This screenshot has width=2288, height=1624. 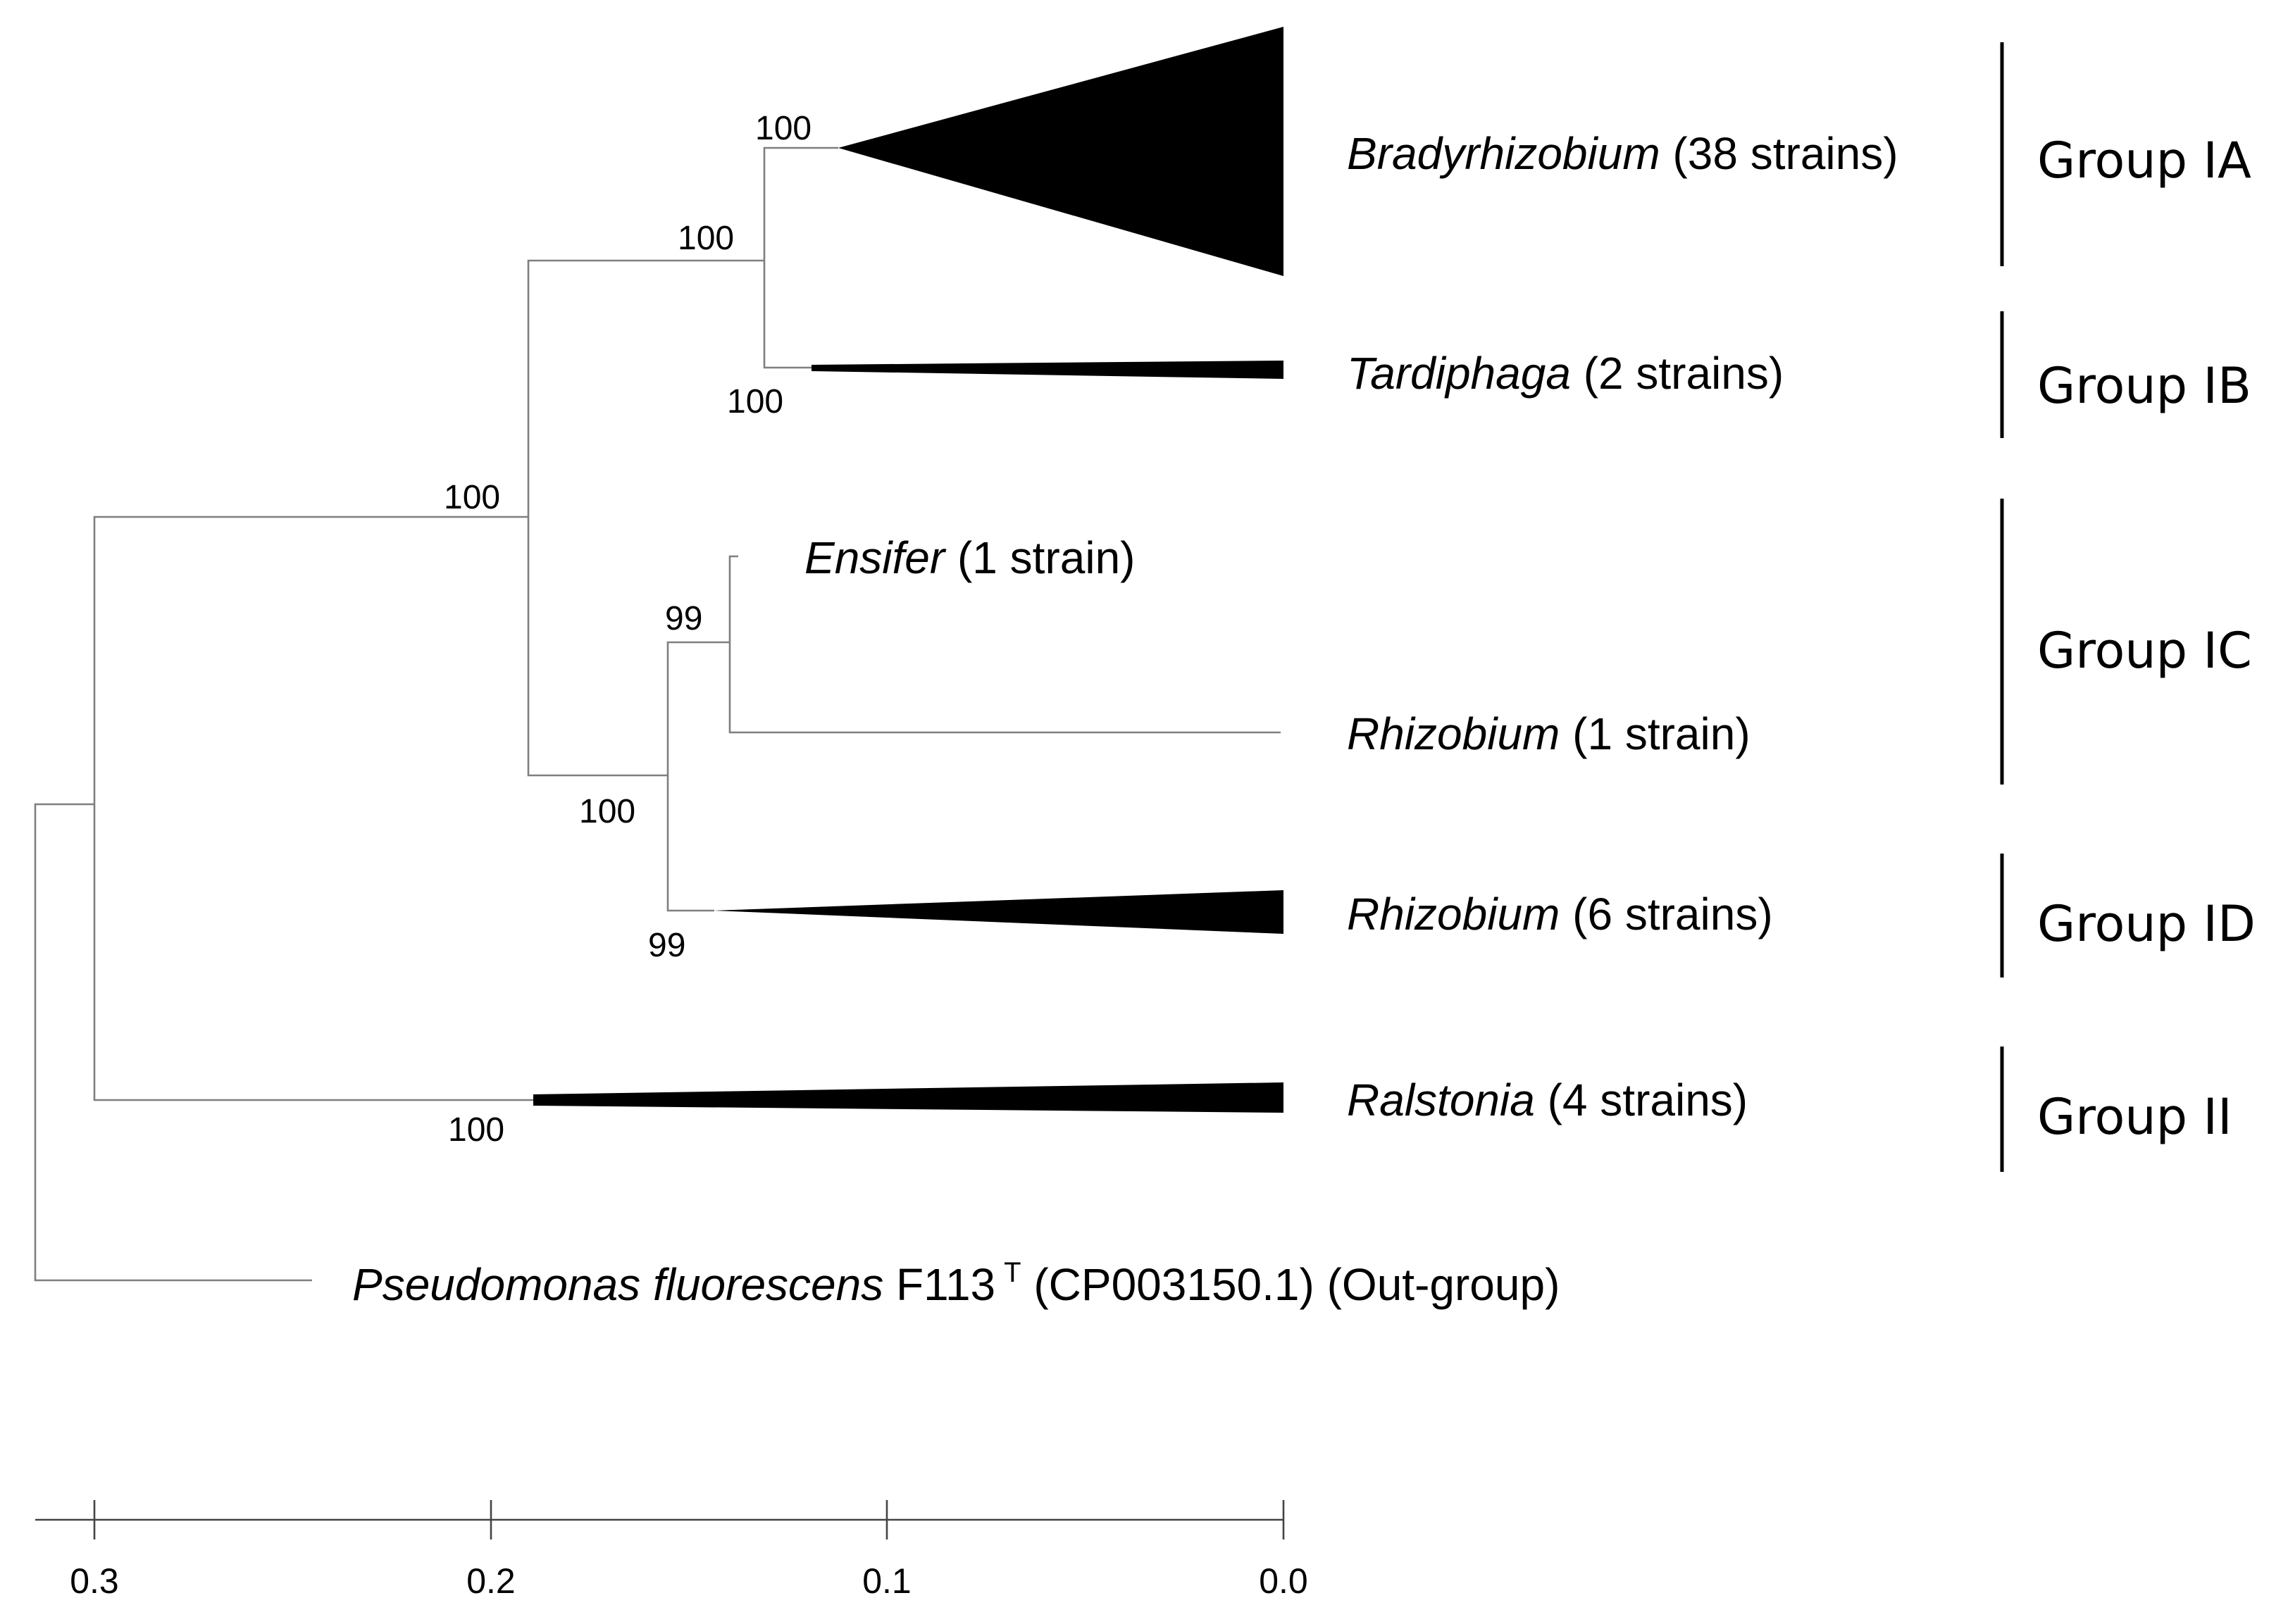 I want to click on tip-label-tardiphaga: Tardiphaga (2 strains), so click(x=1565, y=373).